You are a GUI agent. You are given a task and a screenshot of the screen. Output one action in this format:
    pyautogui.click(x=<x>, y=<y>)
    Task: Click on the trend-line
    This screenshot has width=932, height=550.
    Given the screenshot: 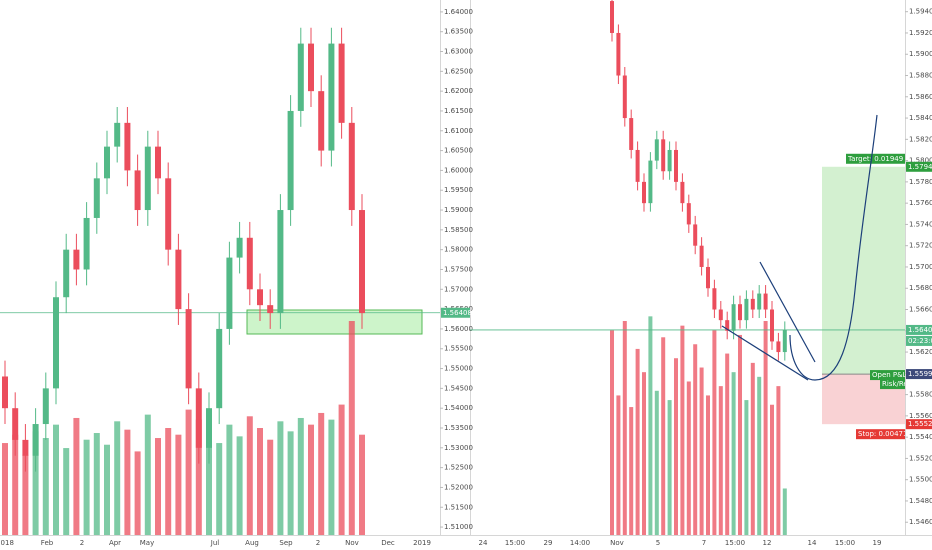 What is the action you would take?
    pyautogui.click(x=787, y=312)
    